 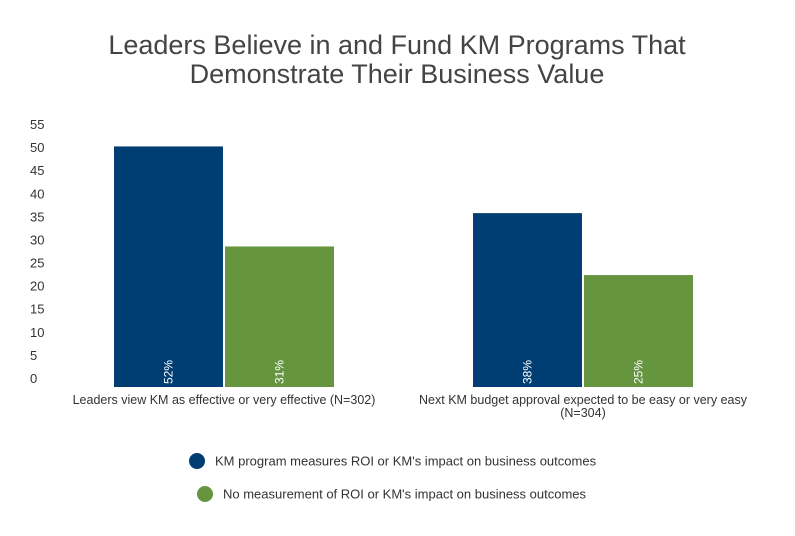 What do you see at coordinates (33, 355) in the screenshot?
I see `y-tick-label: 5` at bounding box center [33, 355].